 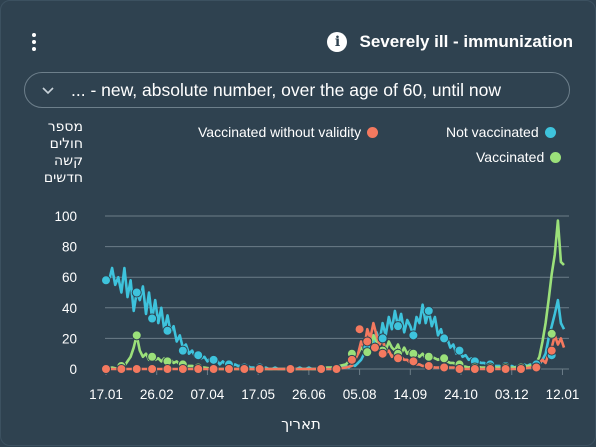 What do you see at coordinates (301, 424) in the screenshot?
I see `x-axis-title: תאריך` at bounding box center [301, 424].